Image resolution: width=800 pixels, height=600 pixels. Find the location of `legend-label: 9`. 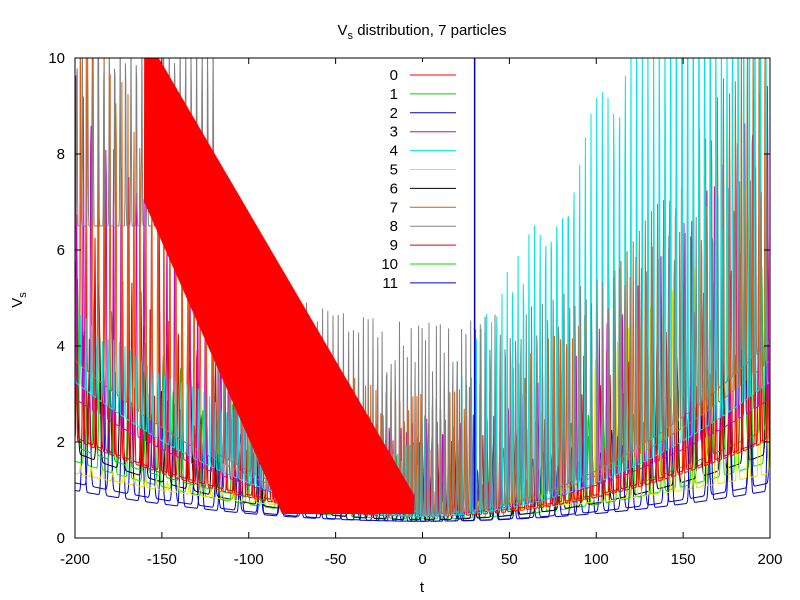

legend-label: 9 is located at coordinates (394, 245).